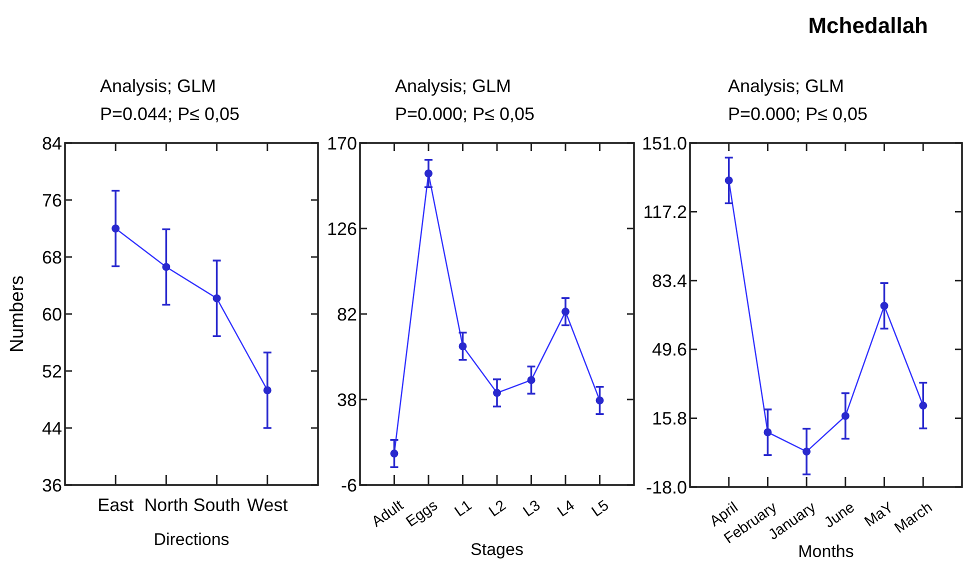 This screenshot has height=569, width=964. What do you see at coordinates (348, 485) in the screenshot?
I see `y-tick-label: -6` at bounding box center [348, 485].